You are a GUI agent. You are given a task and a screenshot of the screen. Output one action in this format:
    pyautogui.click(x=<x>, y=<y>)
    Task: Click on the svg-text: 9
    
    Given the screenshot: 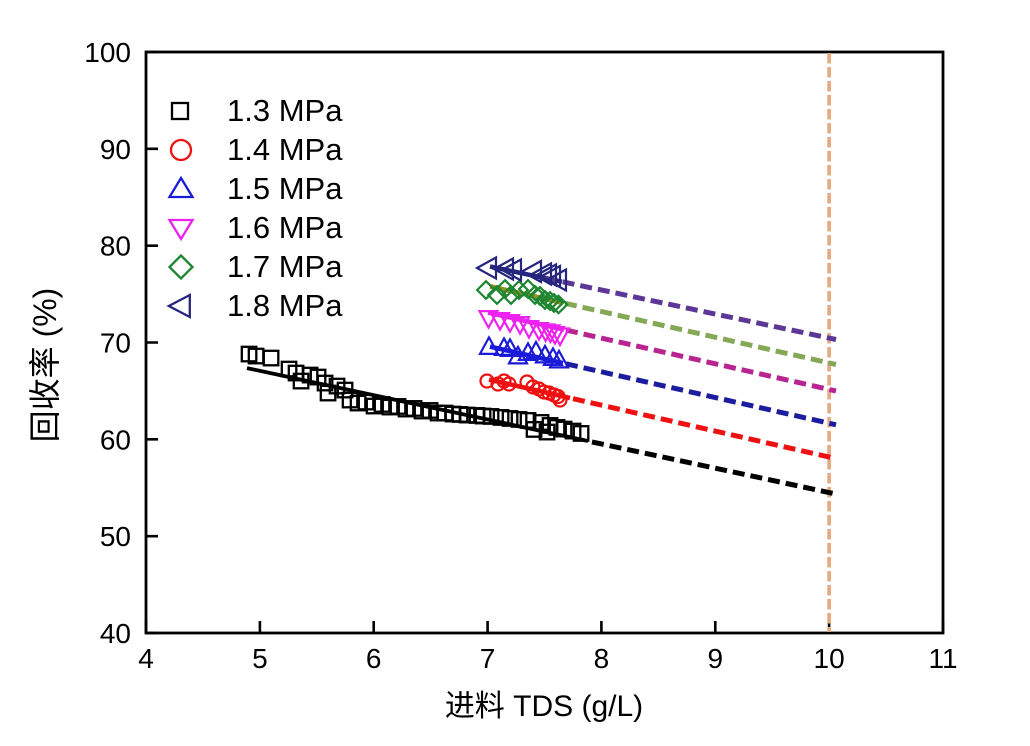 What is the action you would take?
    pyautogui.click(x=716, y=658)
    